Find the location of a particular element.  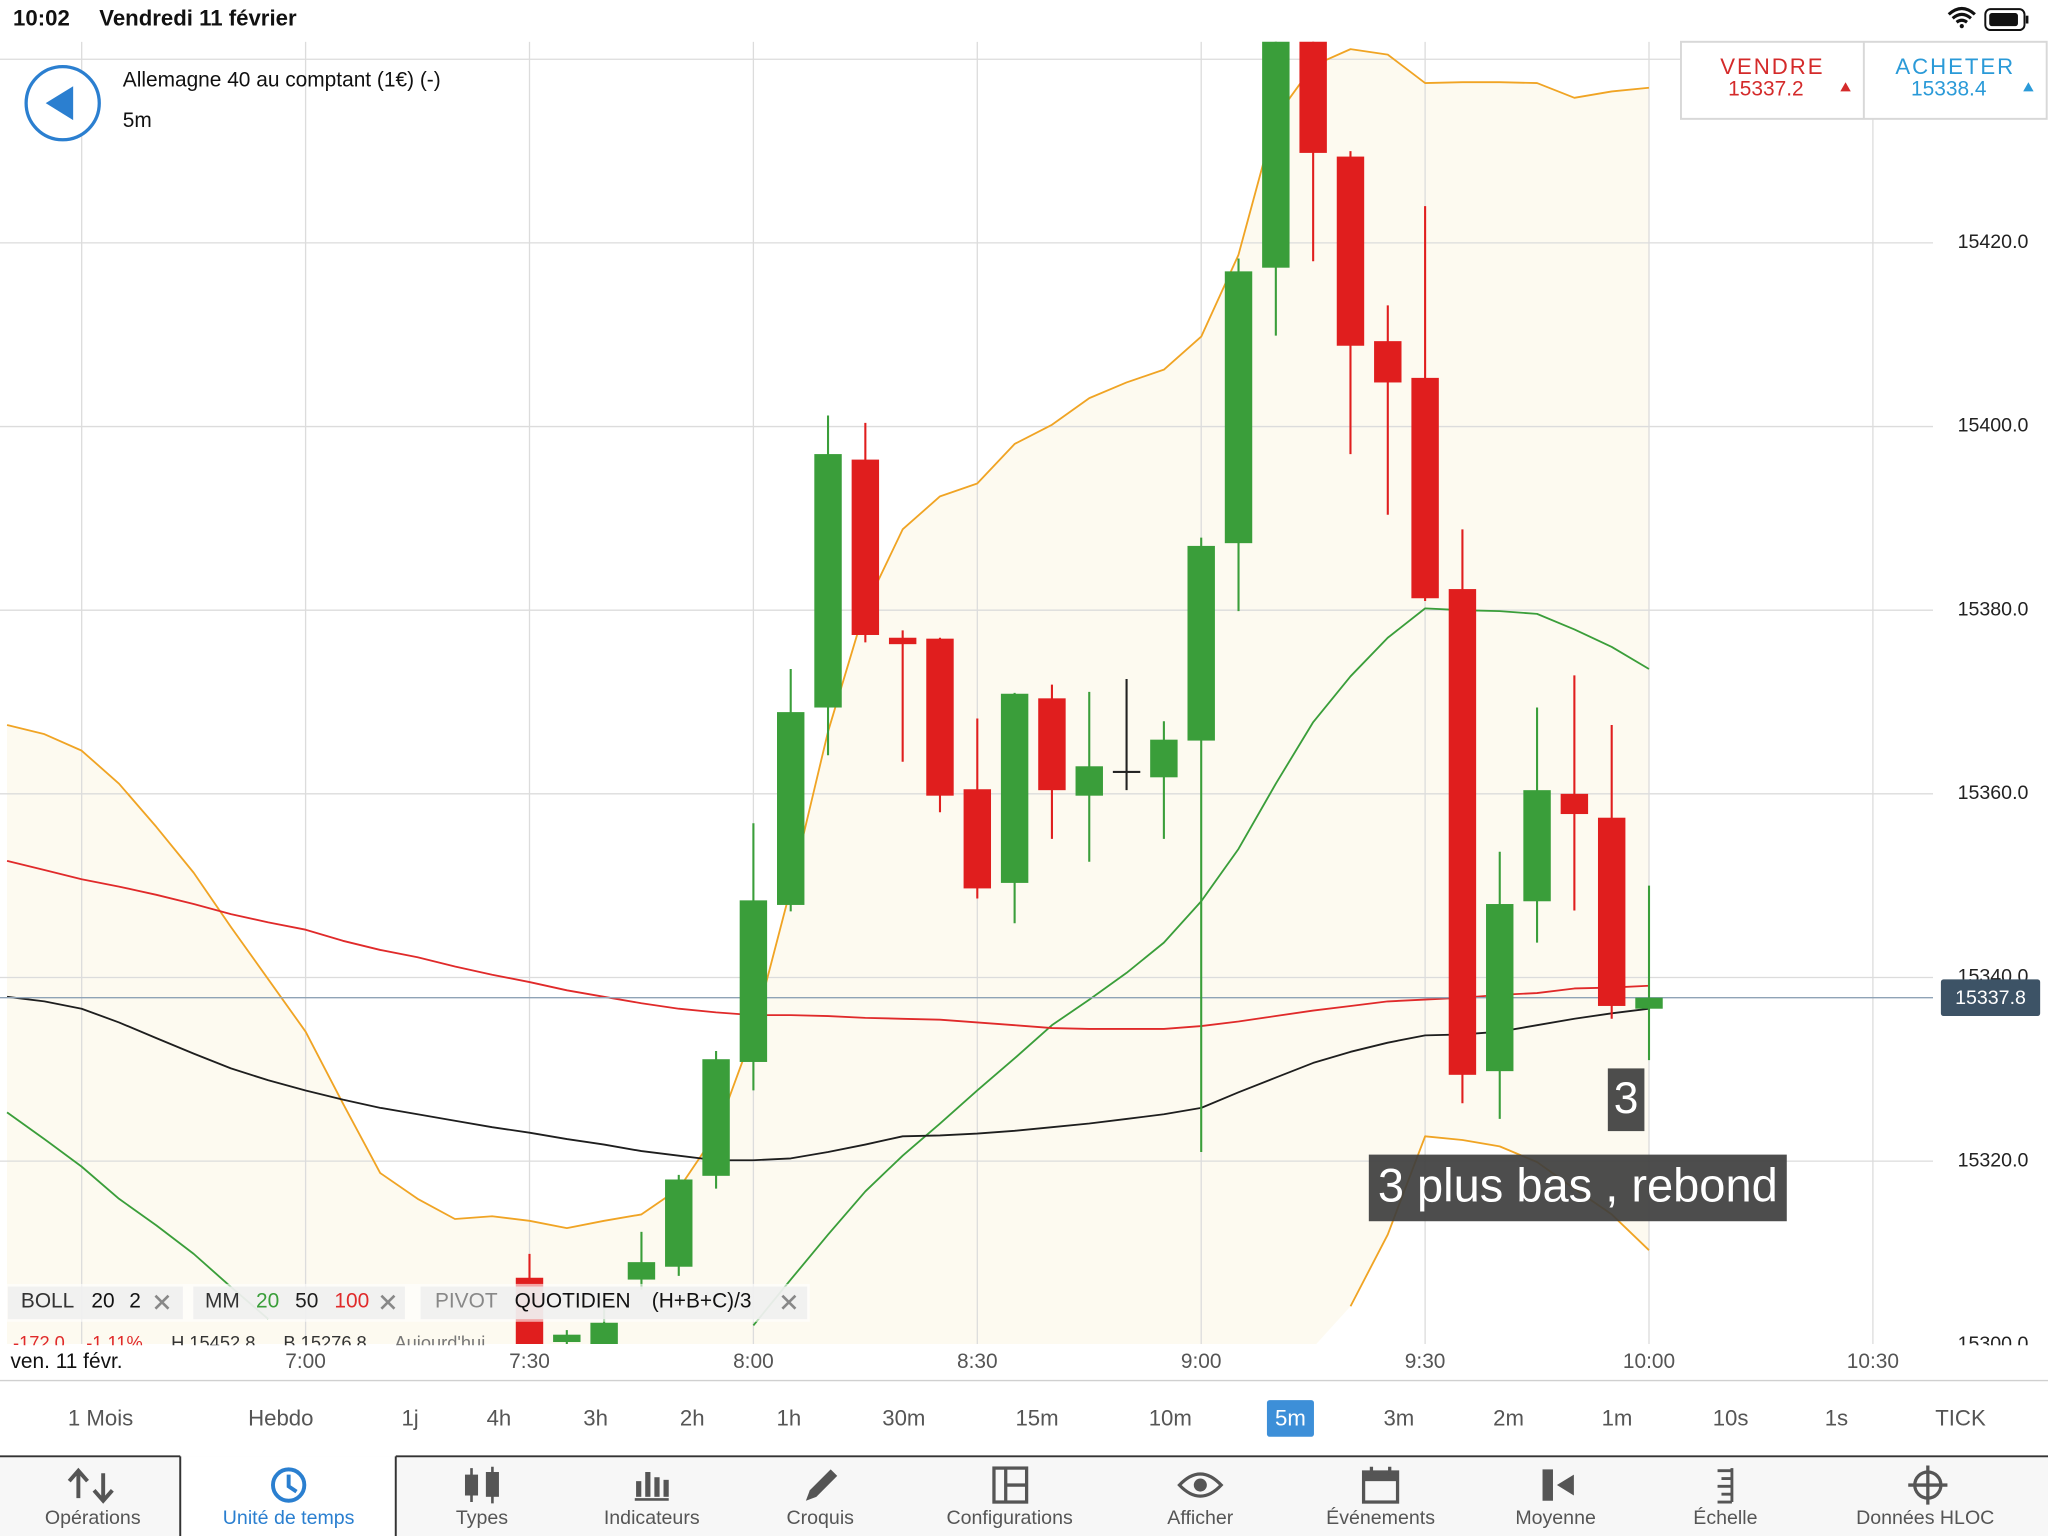

timeframe-option: 1m is located at coordinates (1617, 1418).